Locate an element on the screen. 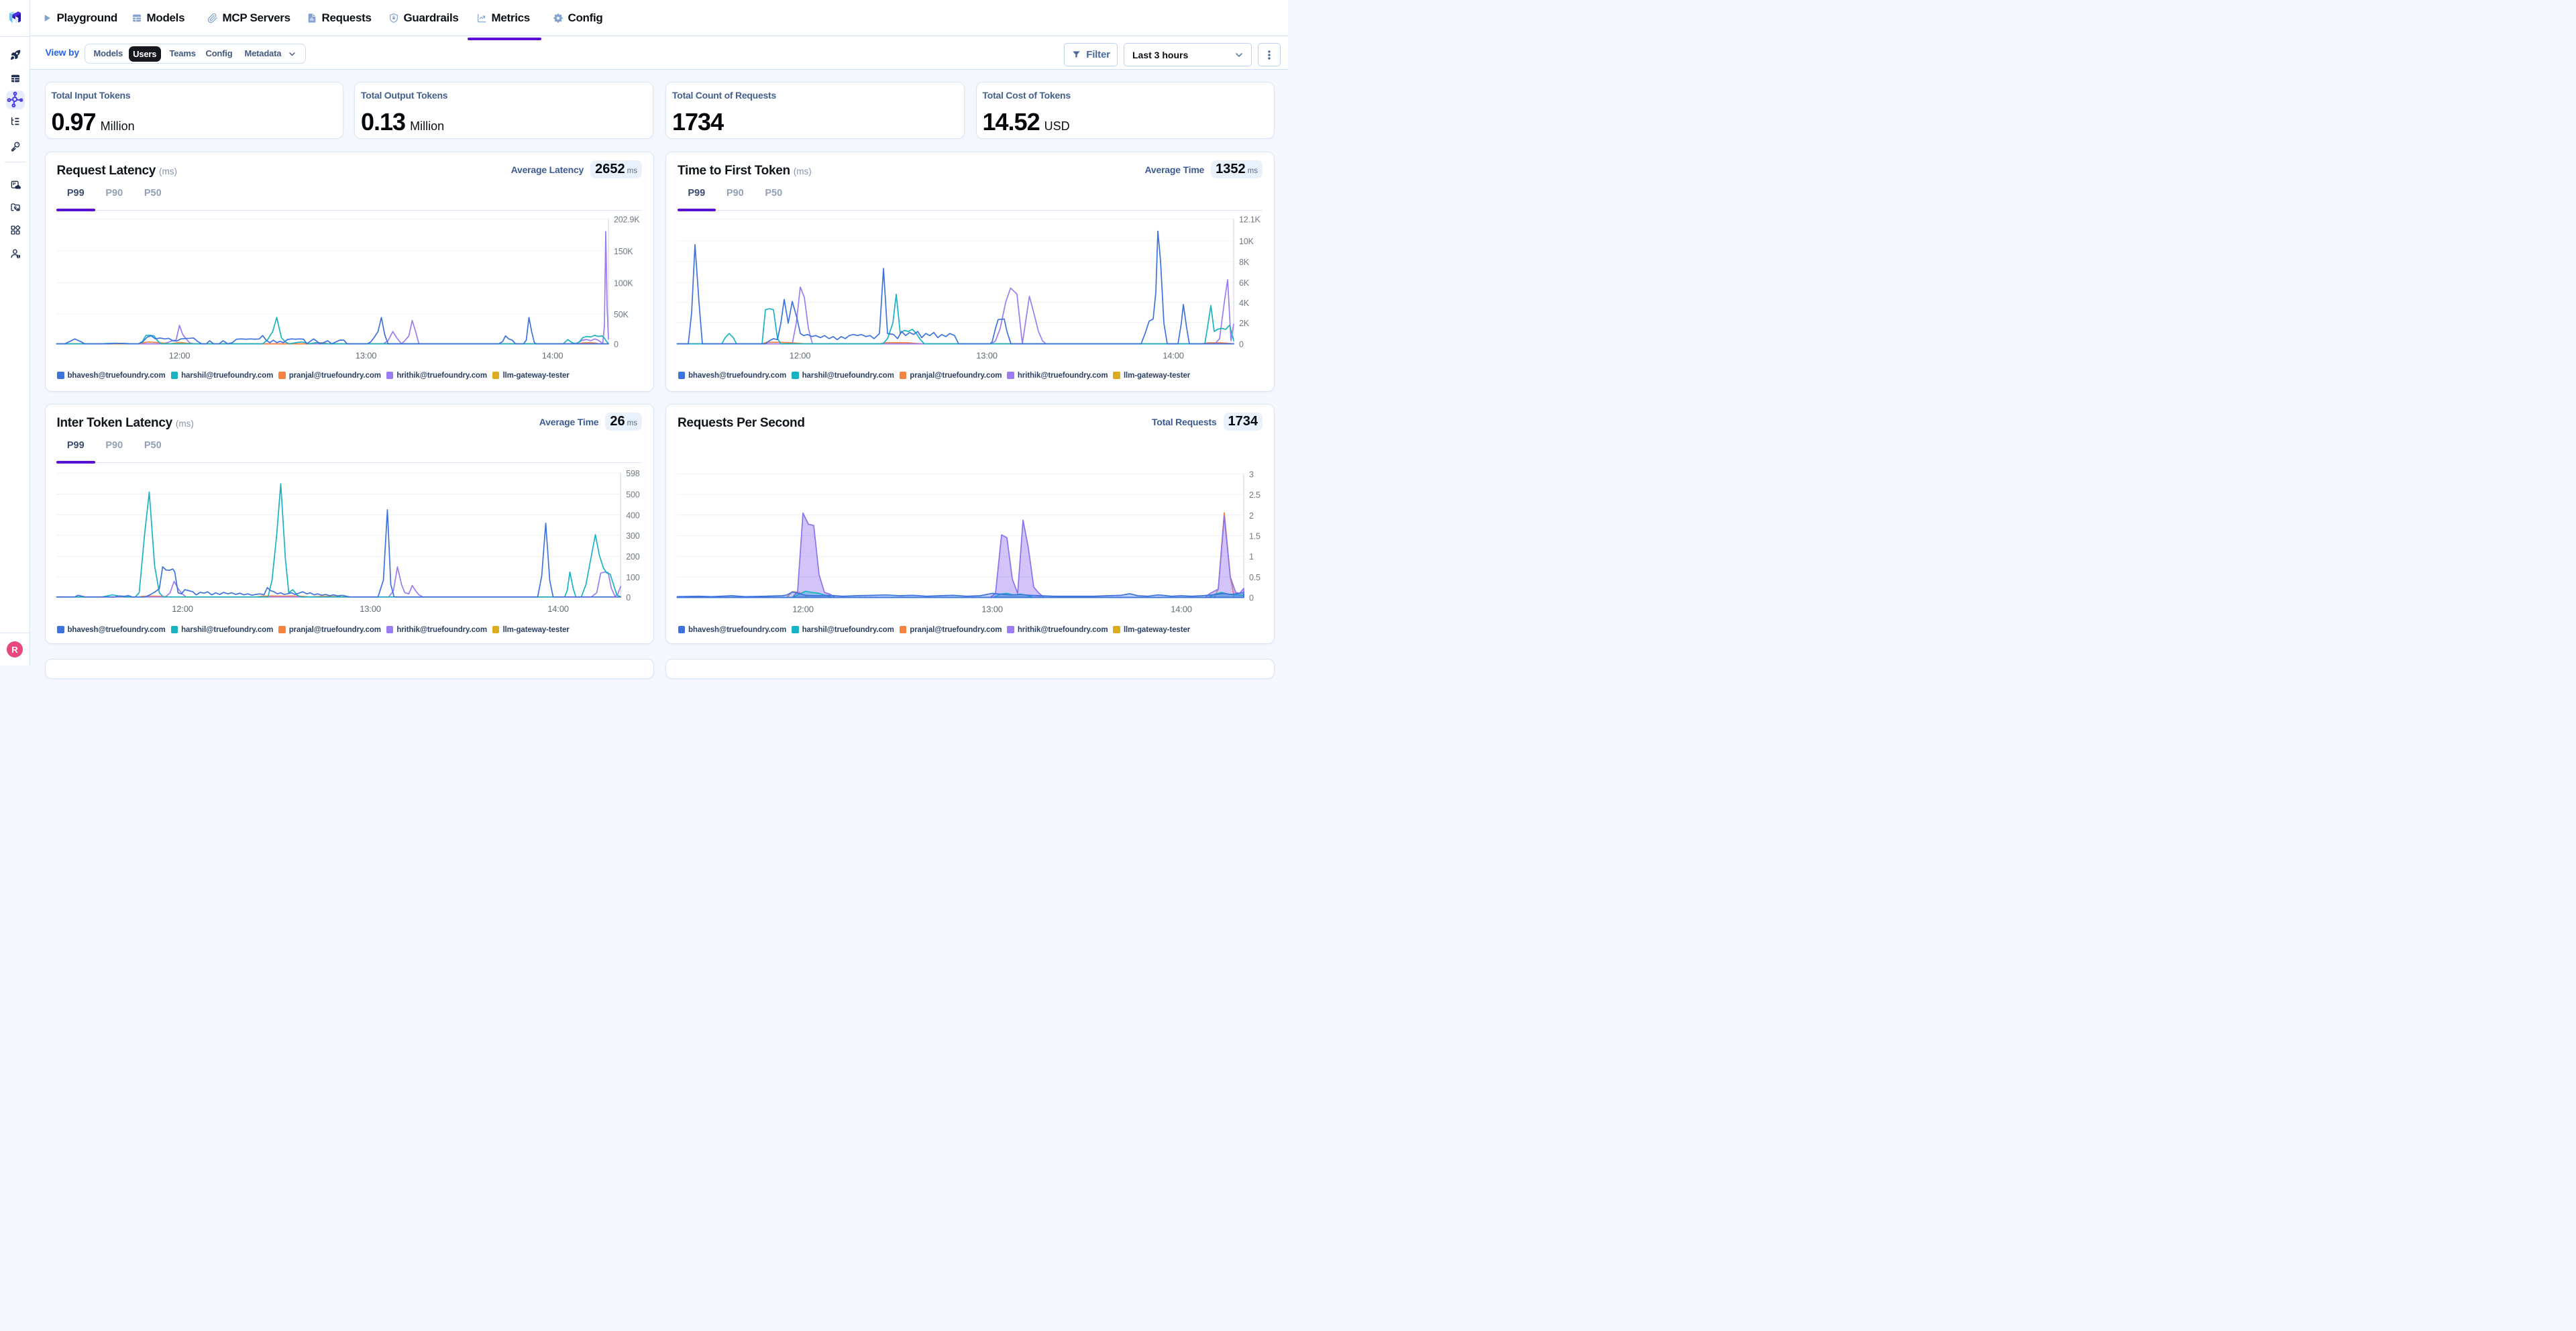 This screenshot has width=2576, height=1331. svg-text: 2 is located at coordinates (1251, 515).